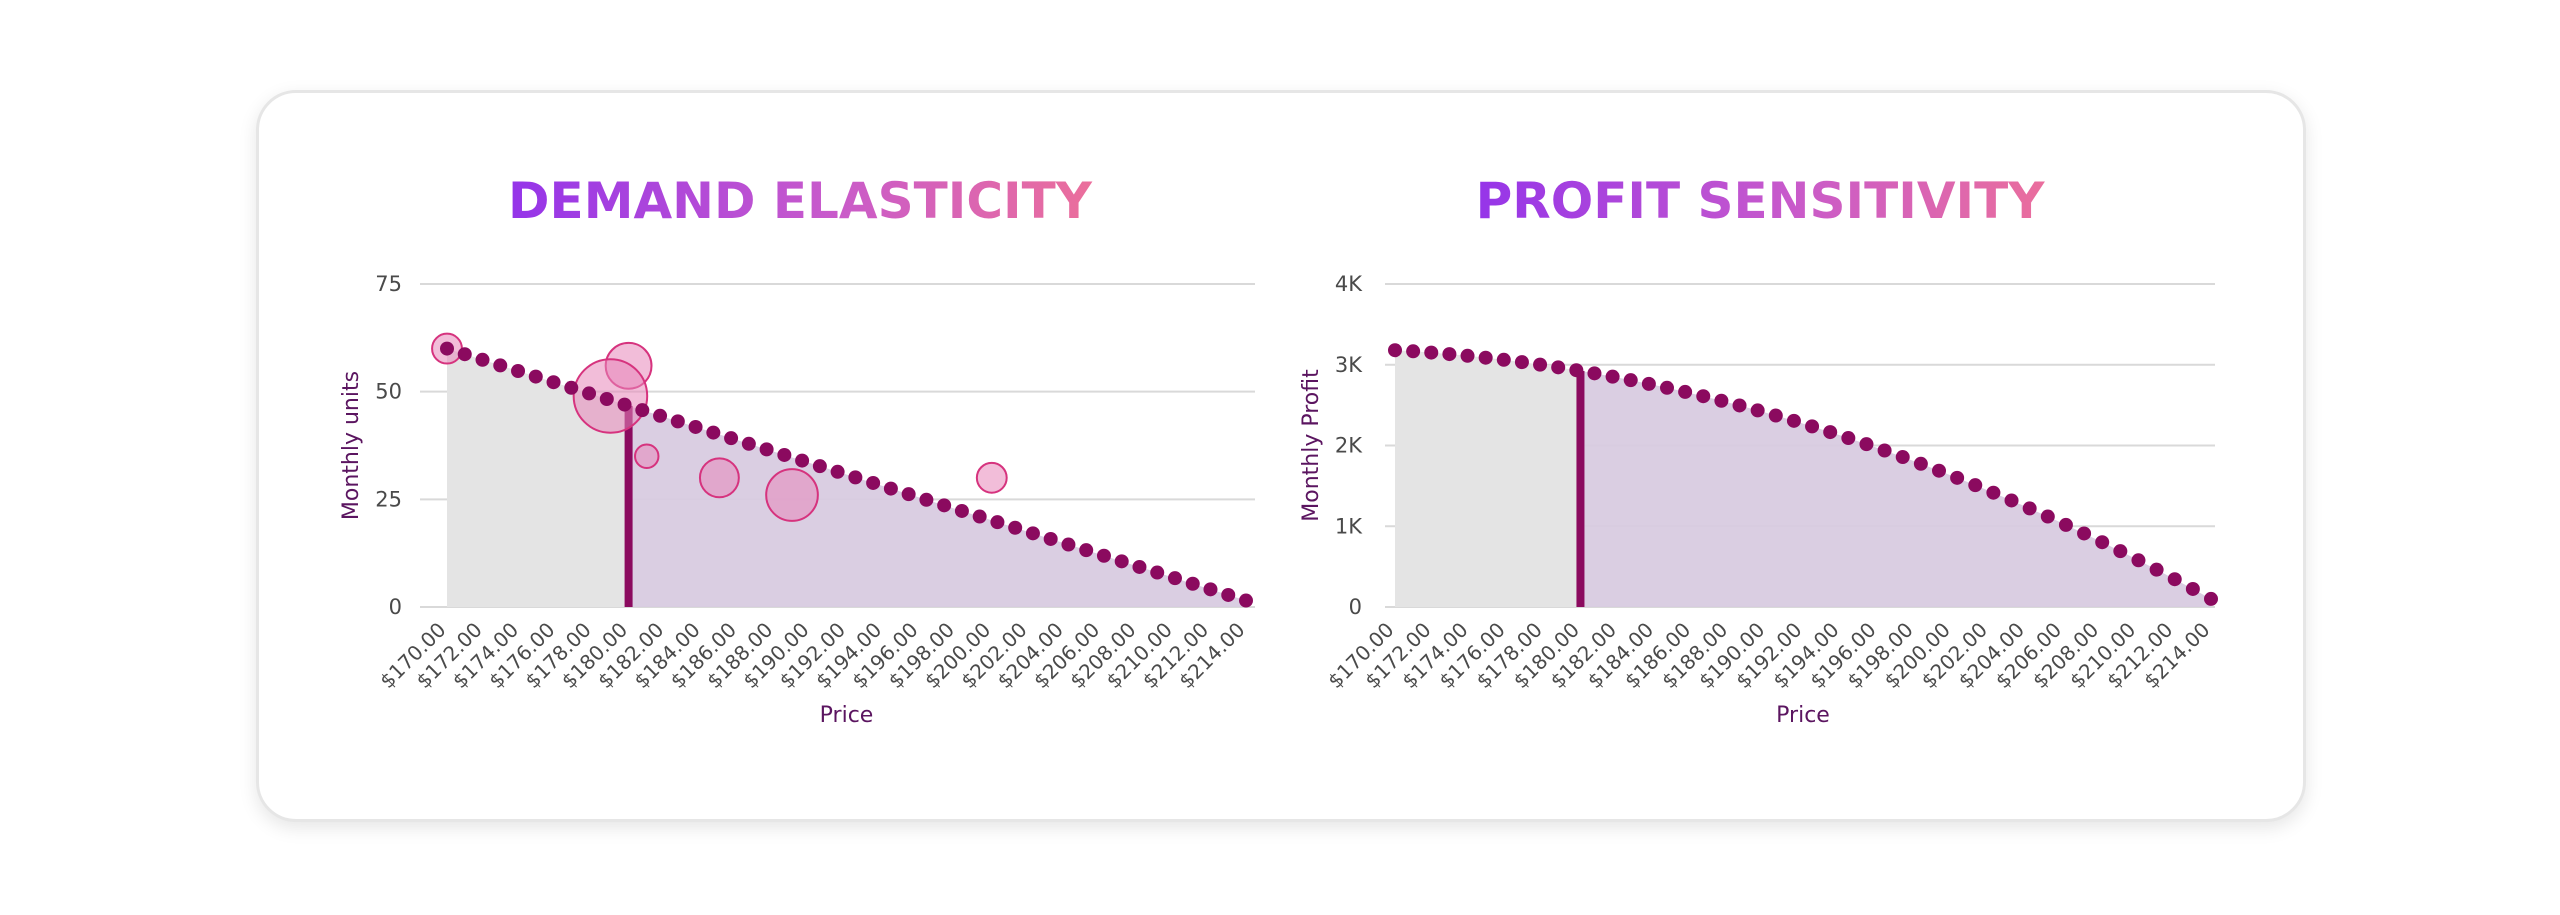  I want to click on y-tick-label: 25, so click(388, 499).